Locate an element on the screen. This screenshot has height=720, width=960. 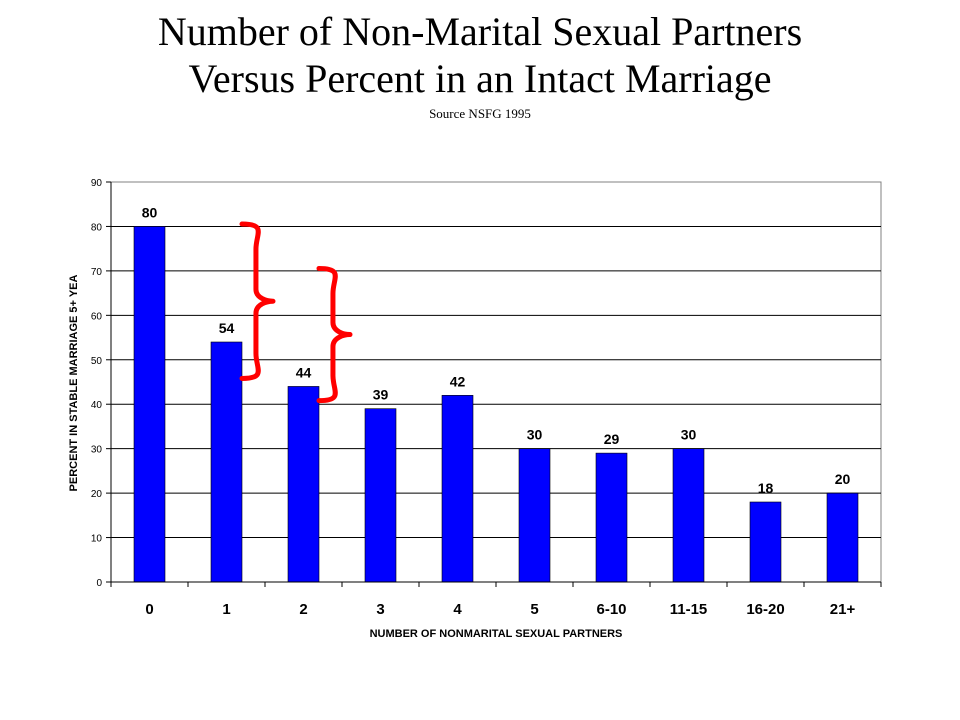
y-axis-ticks: 0 10 20 30 40 50 60 70 80 90 is located at coordinates (101, 383).